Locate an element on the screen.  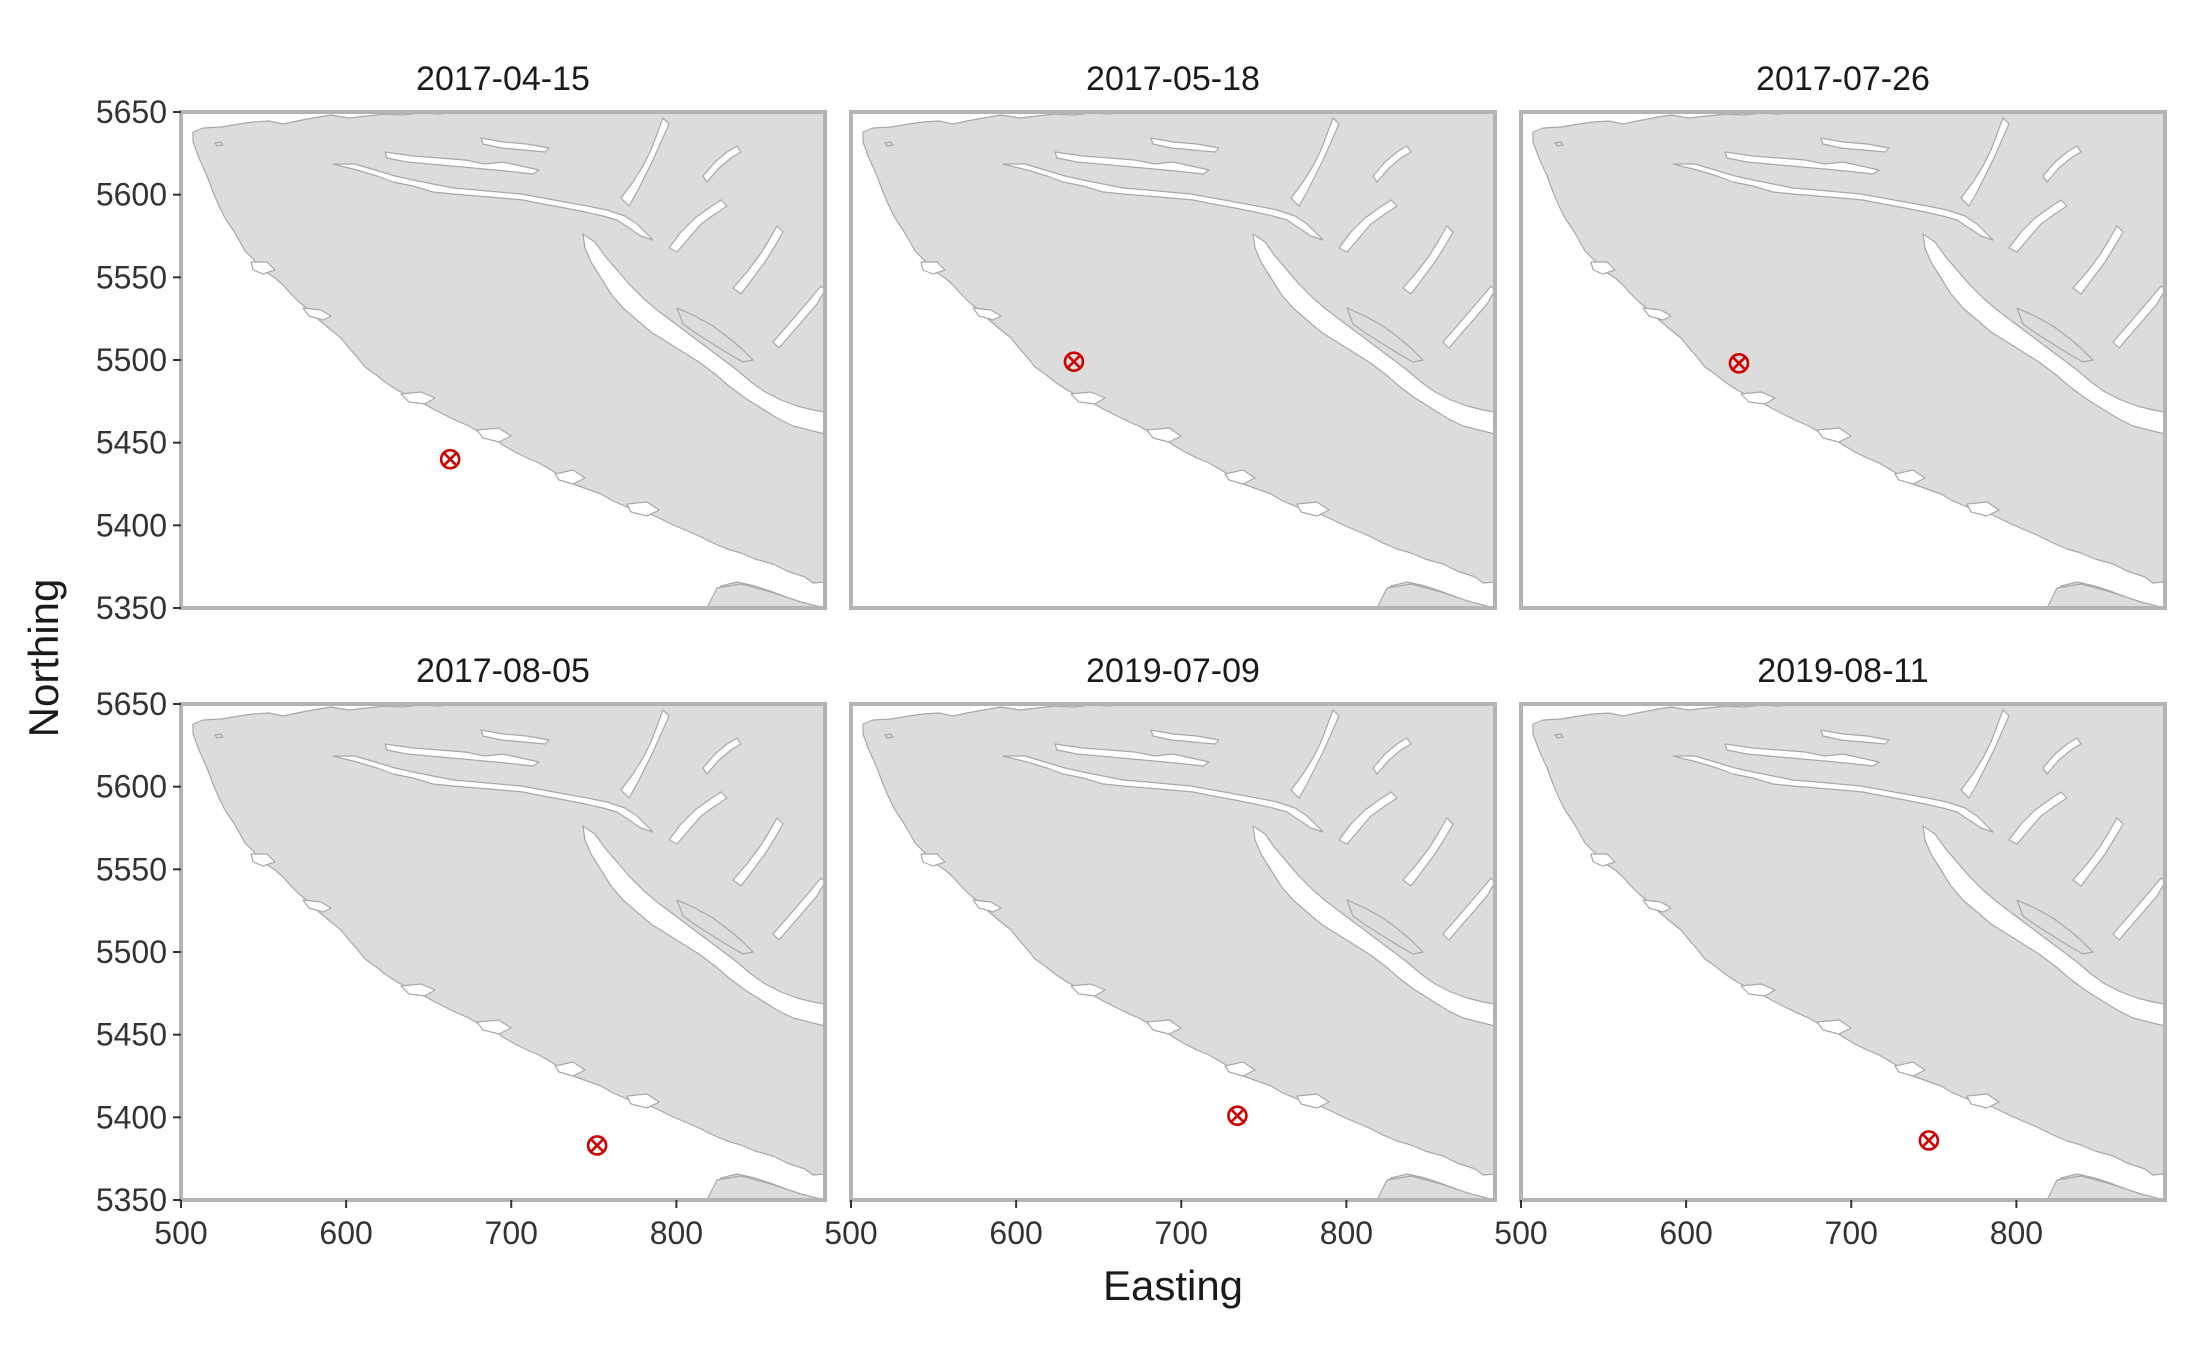
map-panel: 2017-05-18 is located at coordinates (1173, 335).